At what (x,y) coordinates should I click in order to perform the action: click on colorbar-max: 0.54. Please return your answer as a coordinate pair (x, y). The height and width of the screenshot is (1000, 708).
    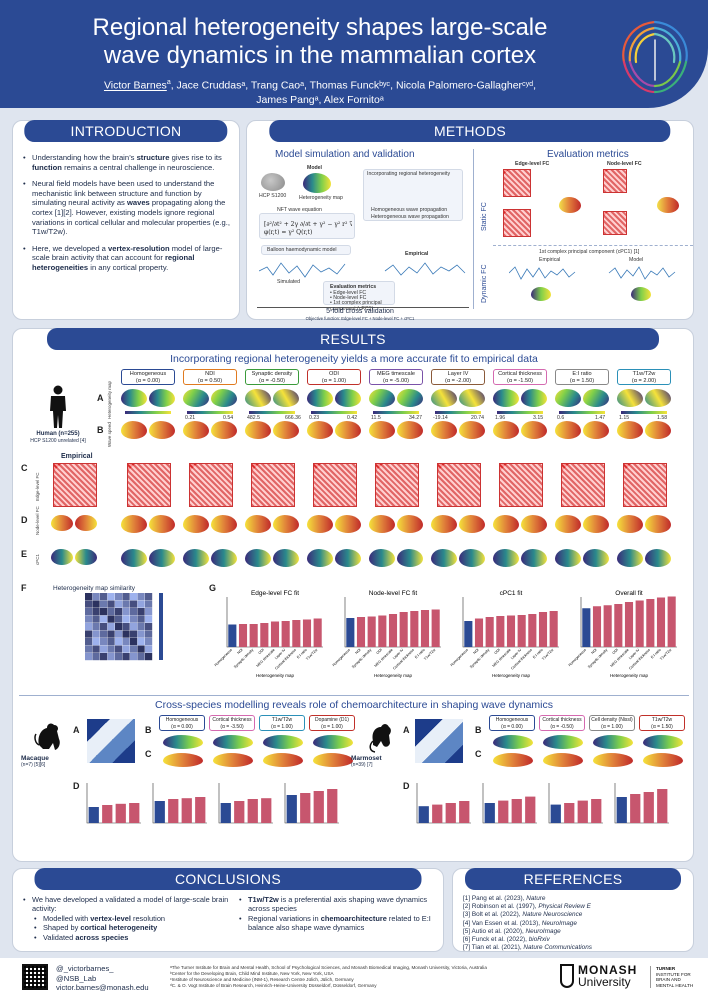
    Looking at the image, I should click on (228, 418).